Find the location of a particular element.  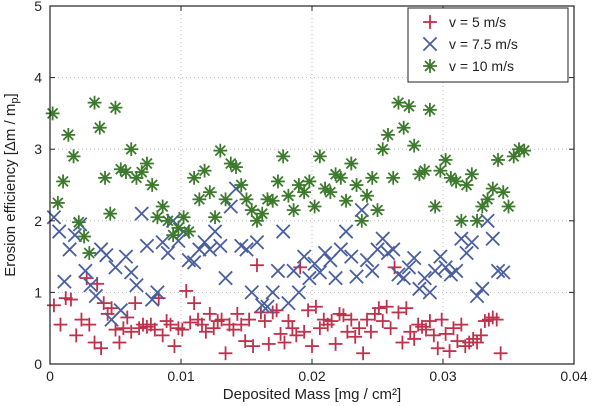

y-tick-label: 3 is located at coordinates (38, 149).